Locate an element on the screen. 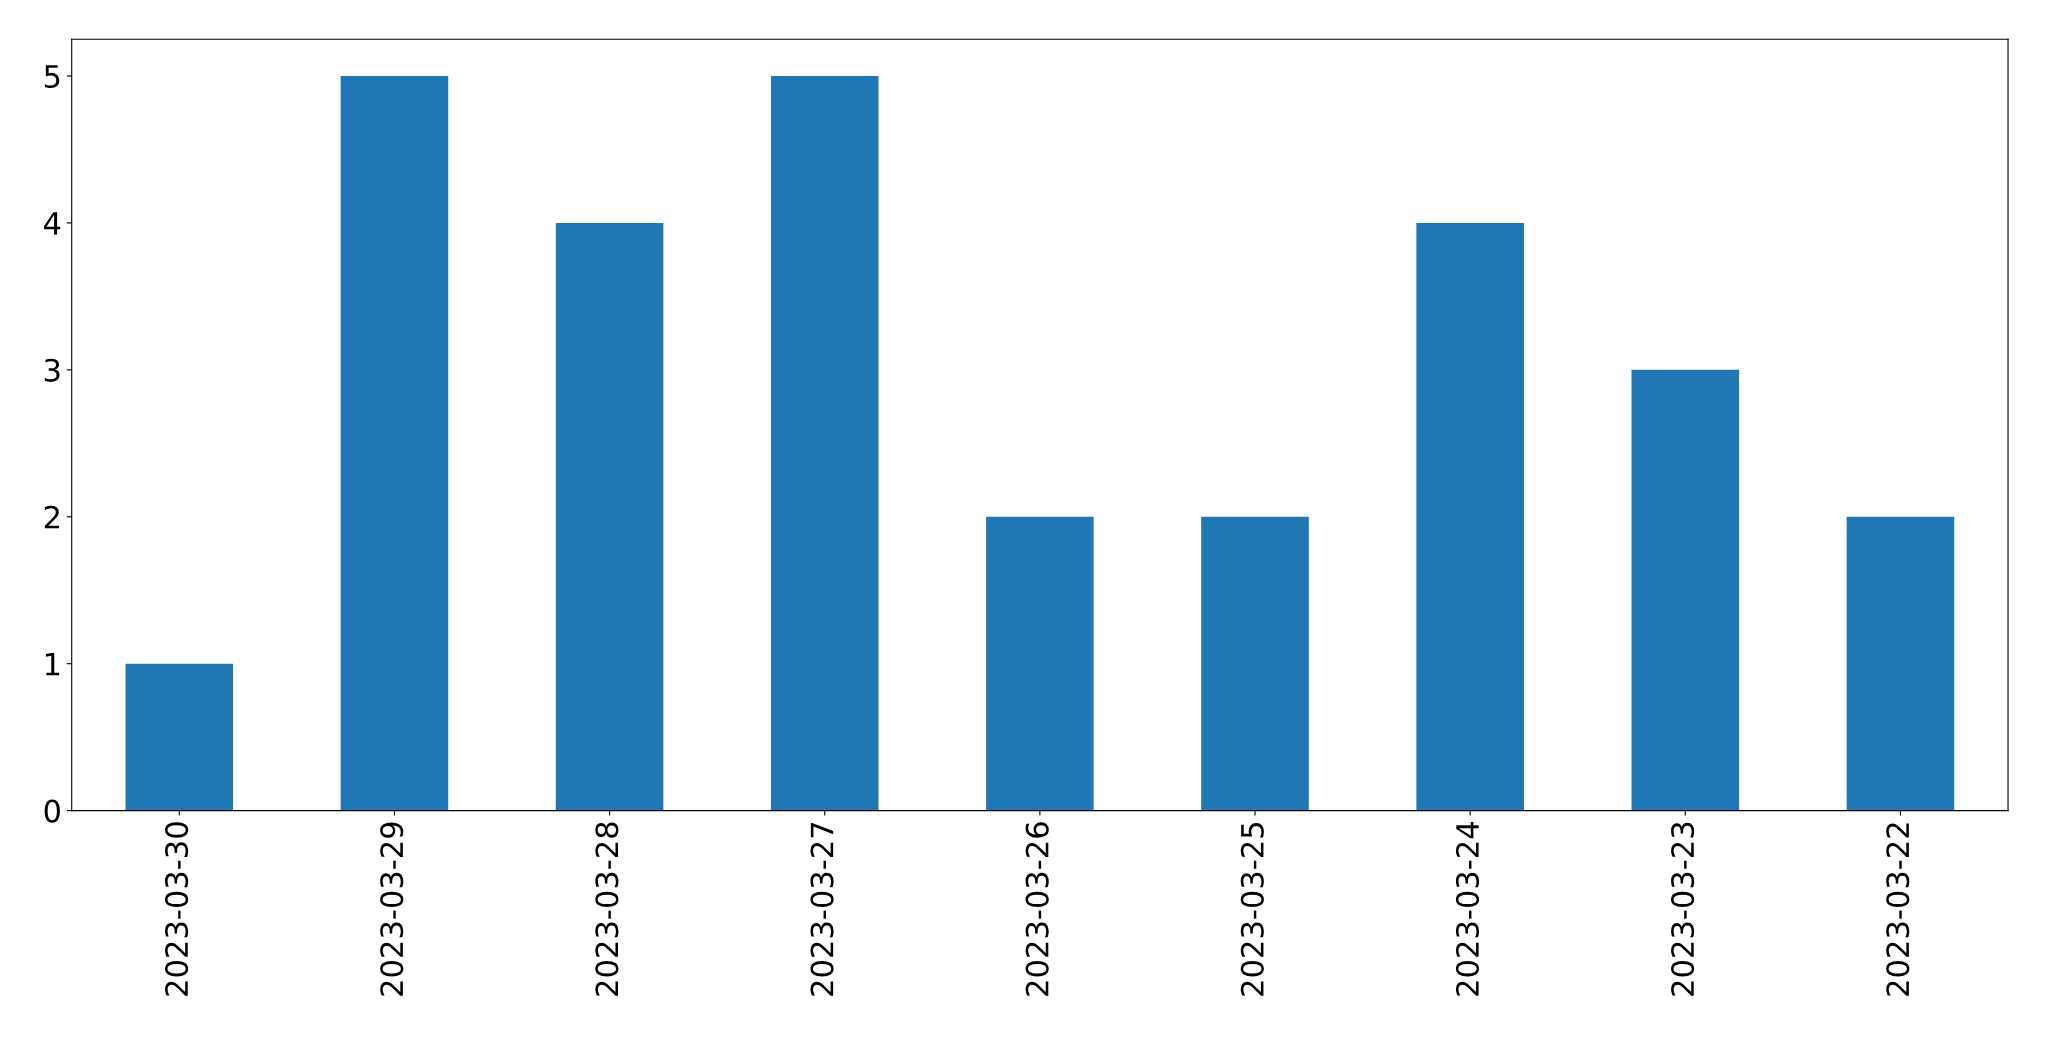 The image size is (2049, 1061). x-tick-label: 2023-03-25 is located at coordinates (1252, 909).